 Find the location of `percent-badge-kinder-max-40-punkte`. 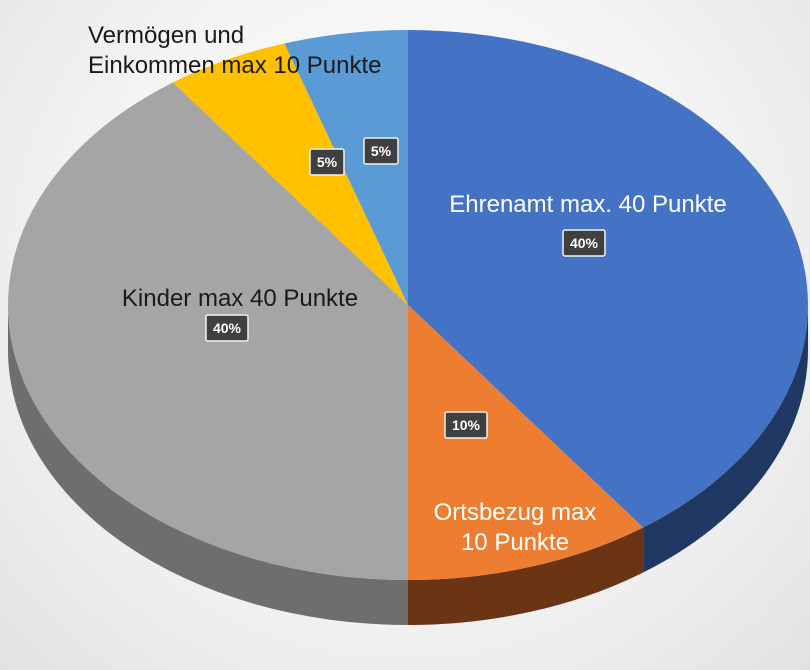

percent-badge-kinder-max-40-punkte is located at coordinates (227, 328).